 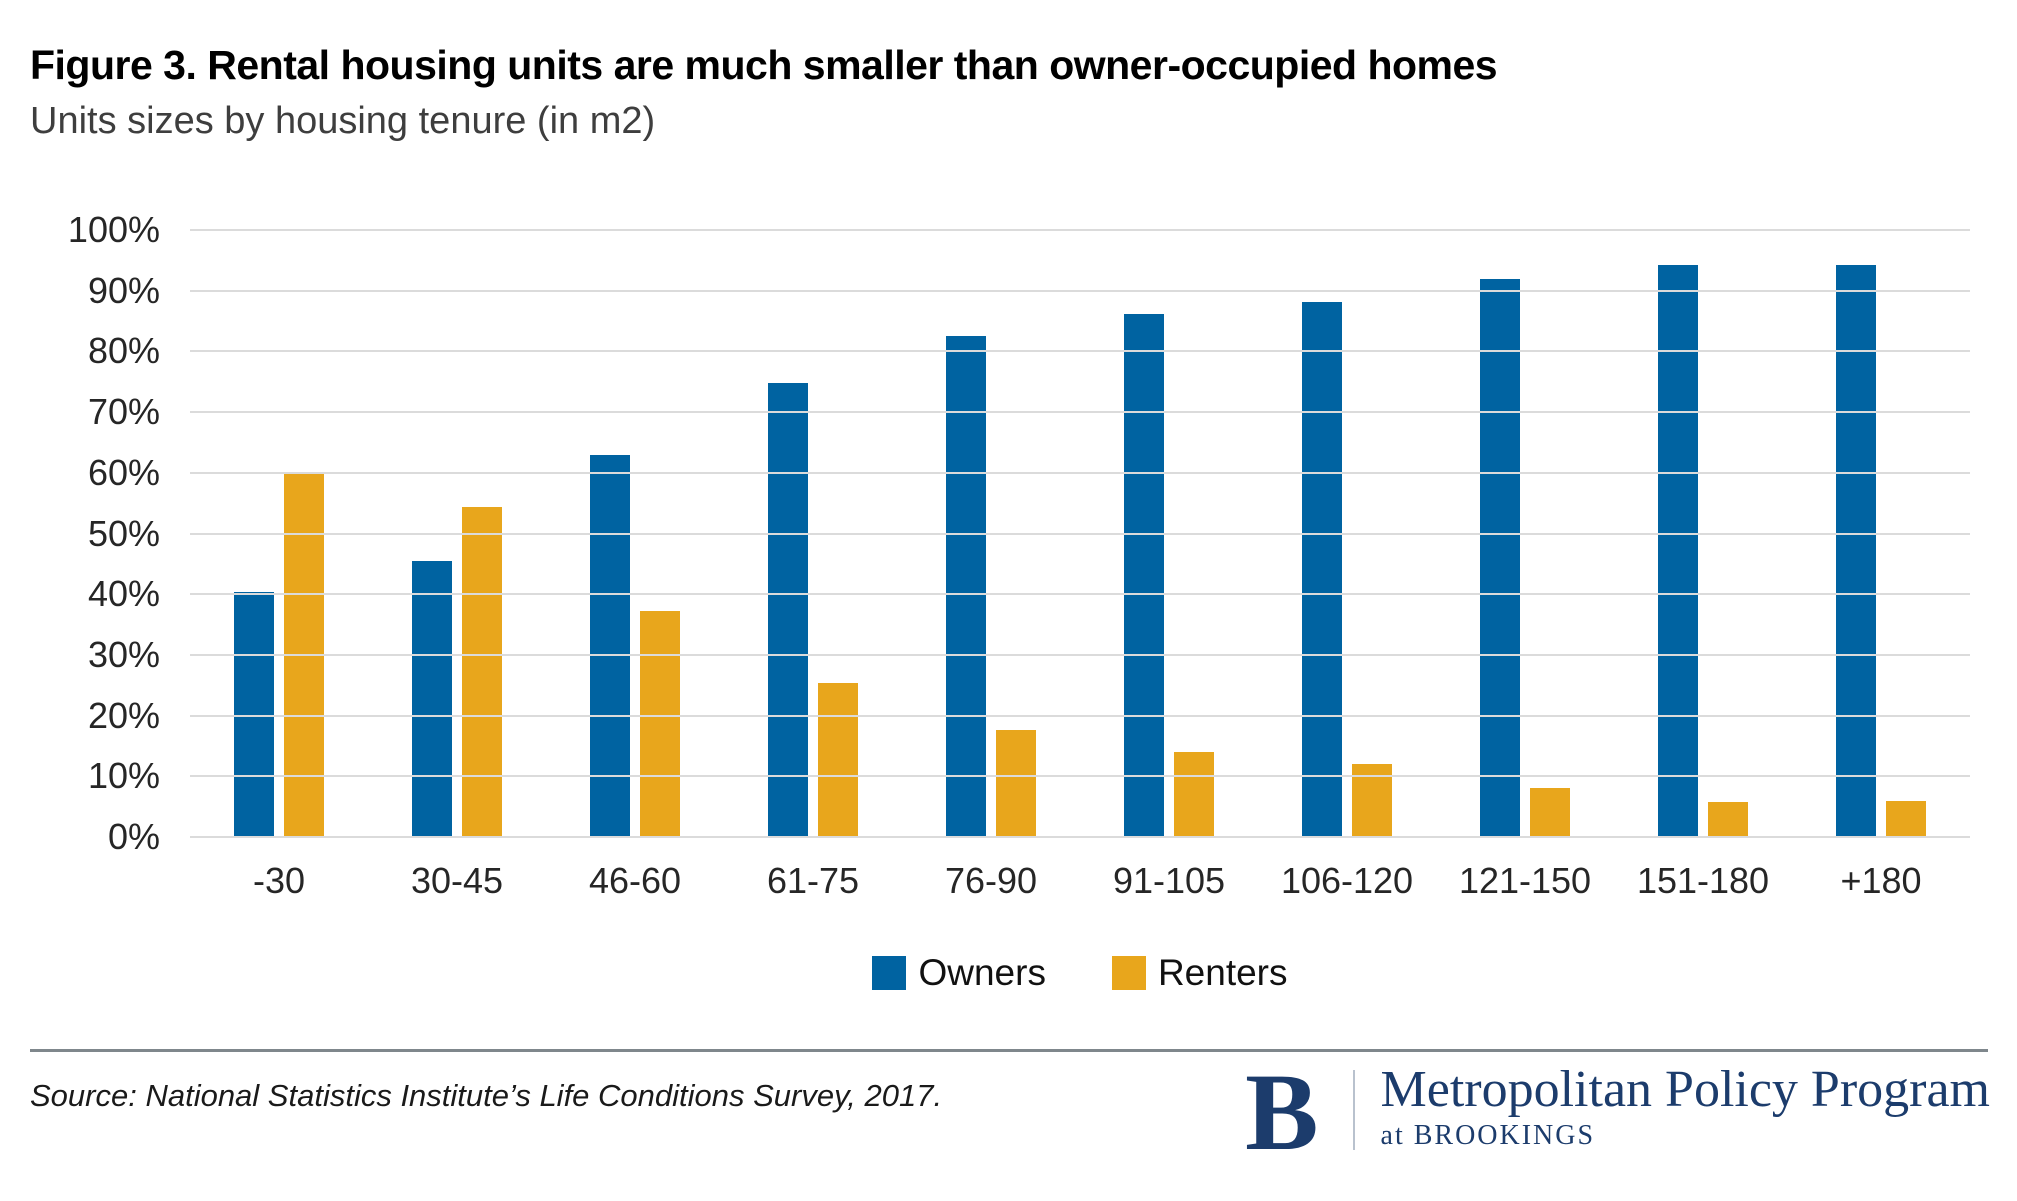 I want to click on legend-label: Renters, so click(x=1222, y=972).